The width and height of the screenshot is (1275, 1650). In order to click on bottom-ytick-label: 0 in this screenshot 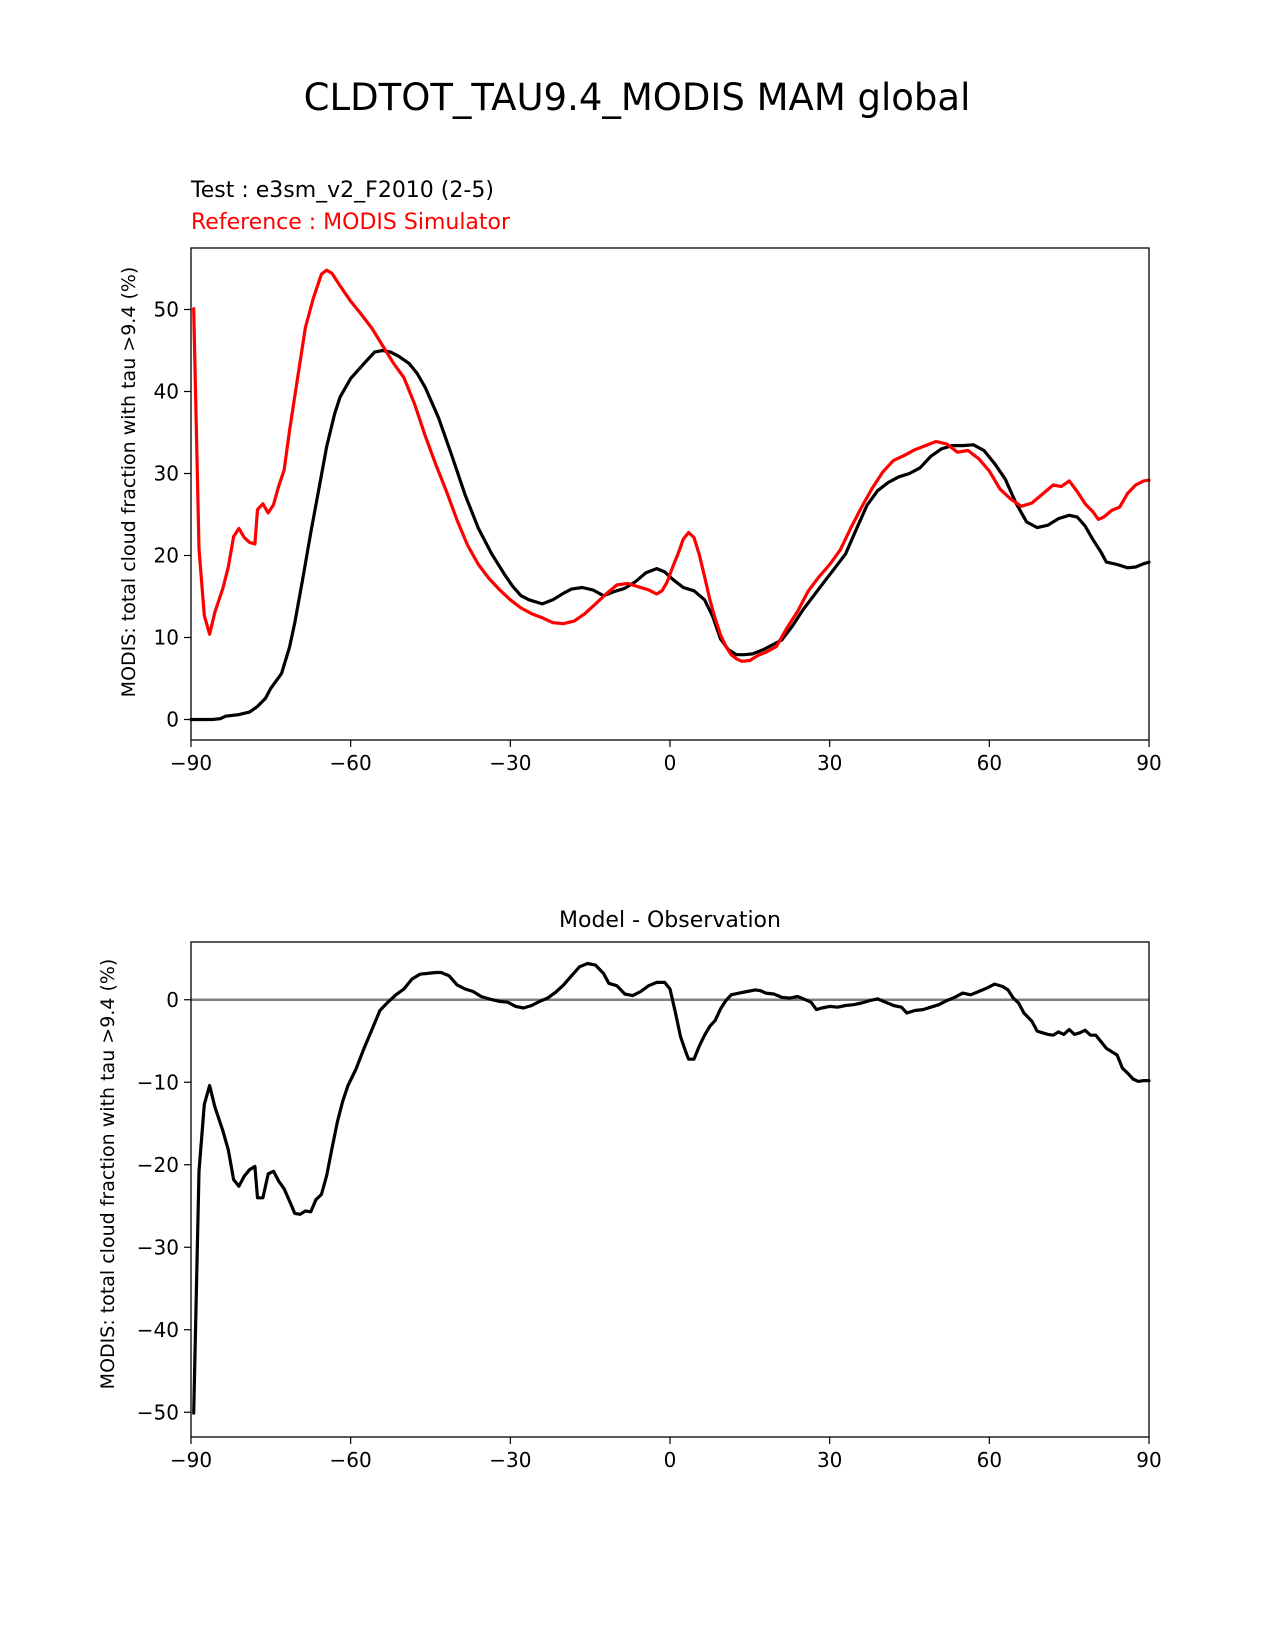, I will do `click(172, 1000)`.